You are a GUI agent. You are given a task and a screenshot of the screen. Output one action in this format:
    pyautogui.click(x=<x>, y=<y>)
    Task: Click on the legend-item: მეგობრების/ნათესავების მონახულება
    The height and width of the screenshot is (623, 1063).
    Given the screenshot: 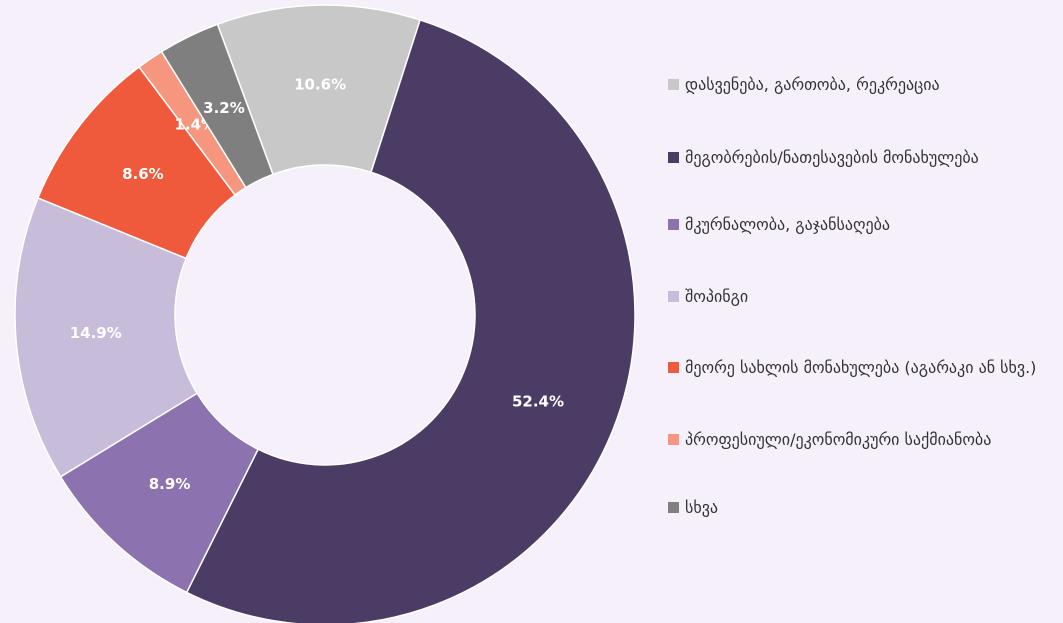 What is the action you would take?
    pyautogui.click(x=858, y=157)
    